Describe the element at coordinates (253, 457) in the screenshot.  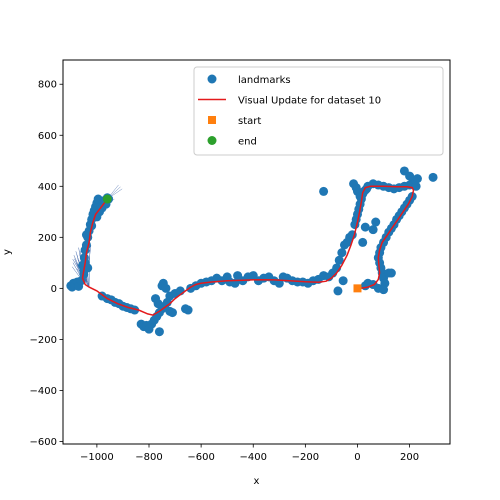
I see `x-tick-label: −400` at that location.